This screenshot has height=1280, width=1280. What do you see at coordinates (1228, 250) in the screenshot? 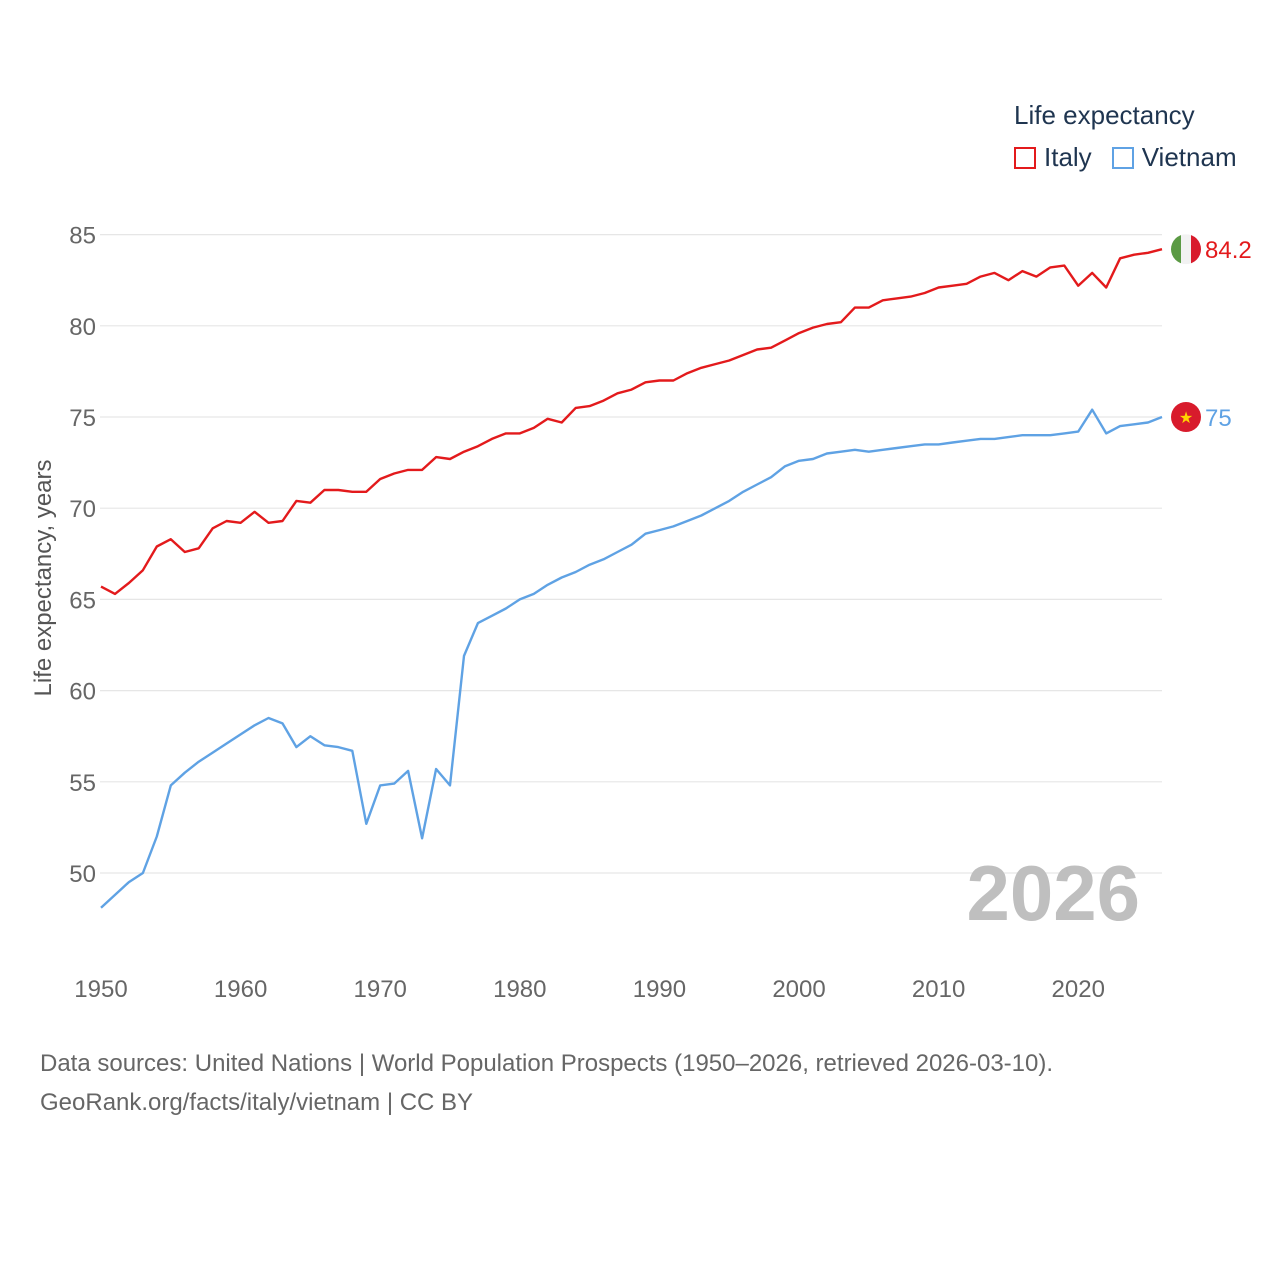
I see `end-label-italy: 84.2` at bounding box center [1228, 250].